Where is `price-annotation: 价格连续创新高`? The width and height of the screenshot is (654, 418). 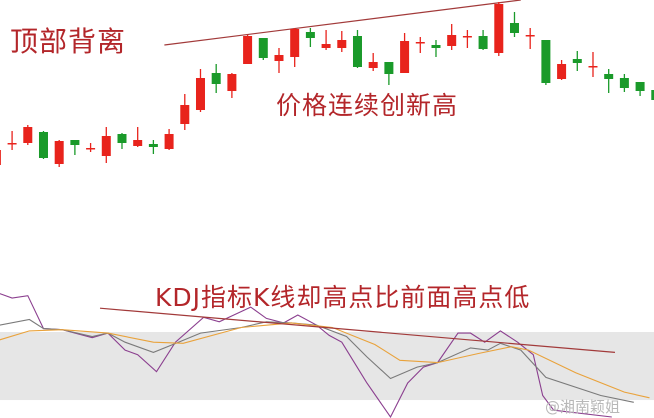 price-annotation: 价格连续创新高 is located at coordinates (367, 105).